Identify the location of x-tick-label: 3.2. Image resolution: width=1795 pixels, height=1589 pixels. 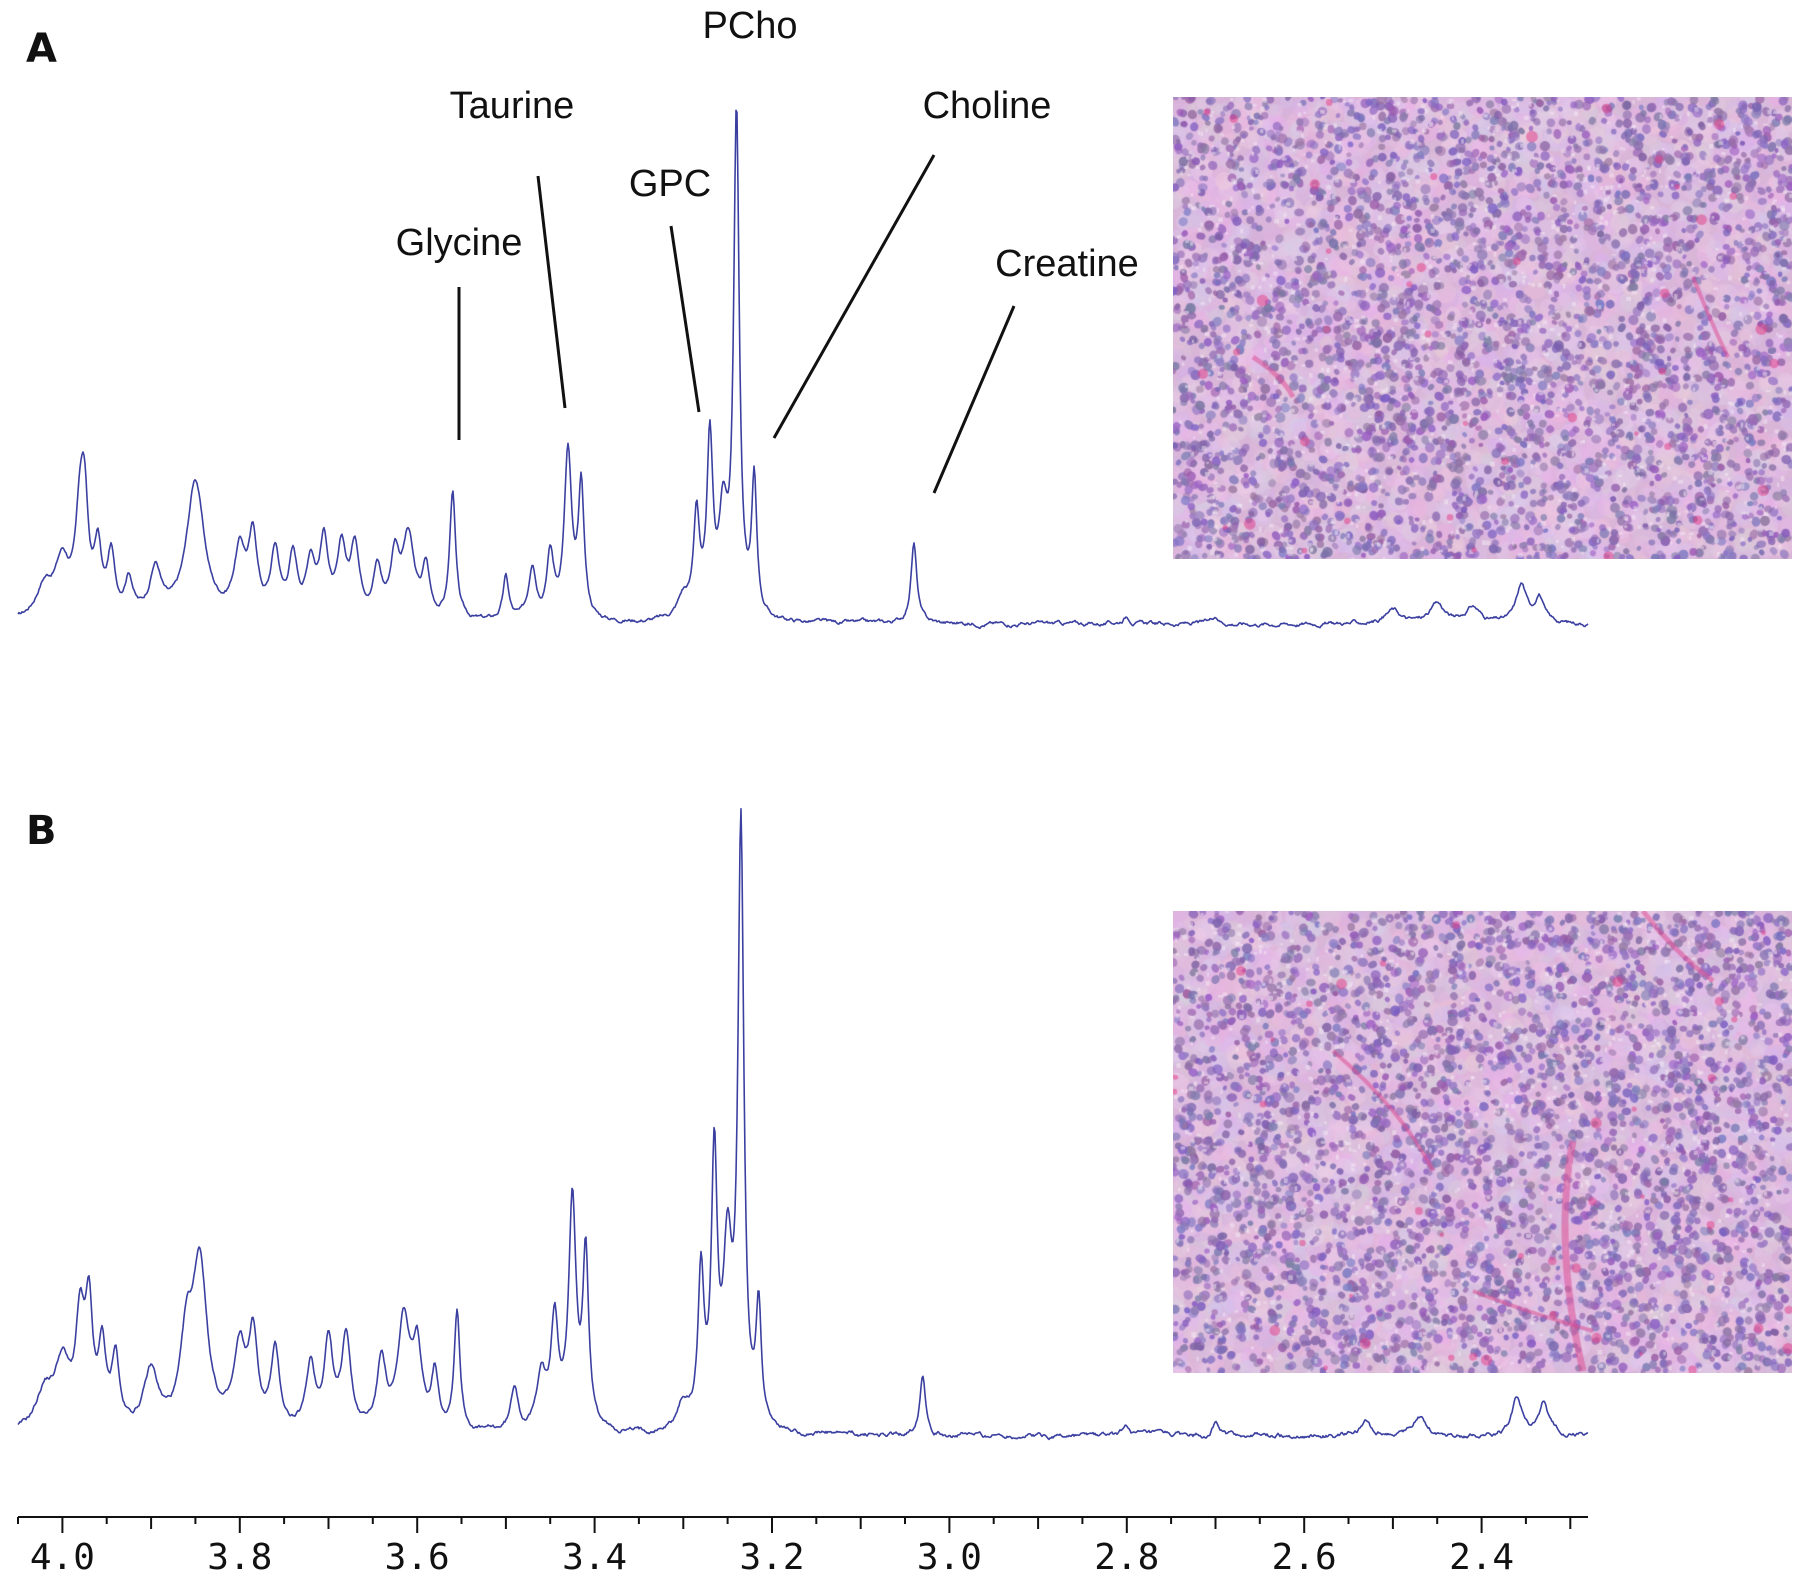
(771, 1557).